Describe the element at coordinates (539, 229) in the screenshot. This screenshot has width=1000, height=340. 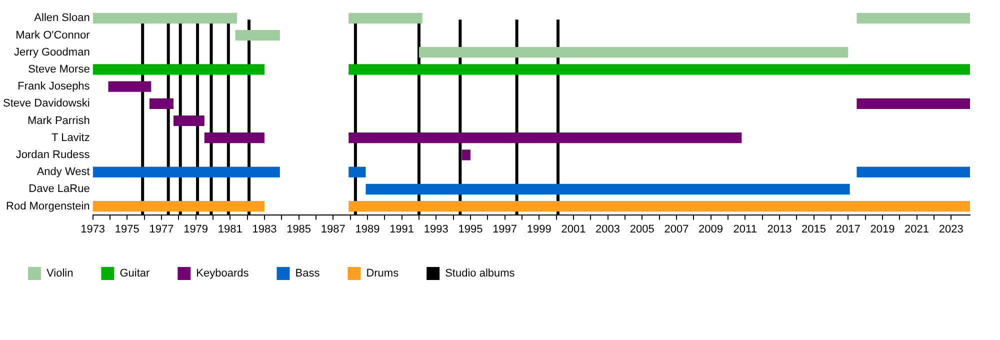
I see `x-tick-label: 1999` at that location.